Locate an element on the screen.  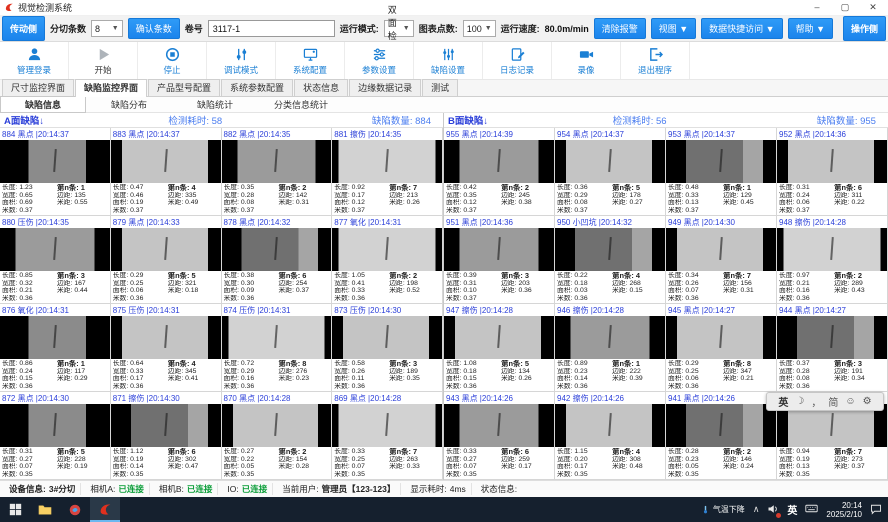
meta-row: 米数: 0.36 is located at coordinates (349, 298).